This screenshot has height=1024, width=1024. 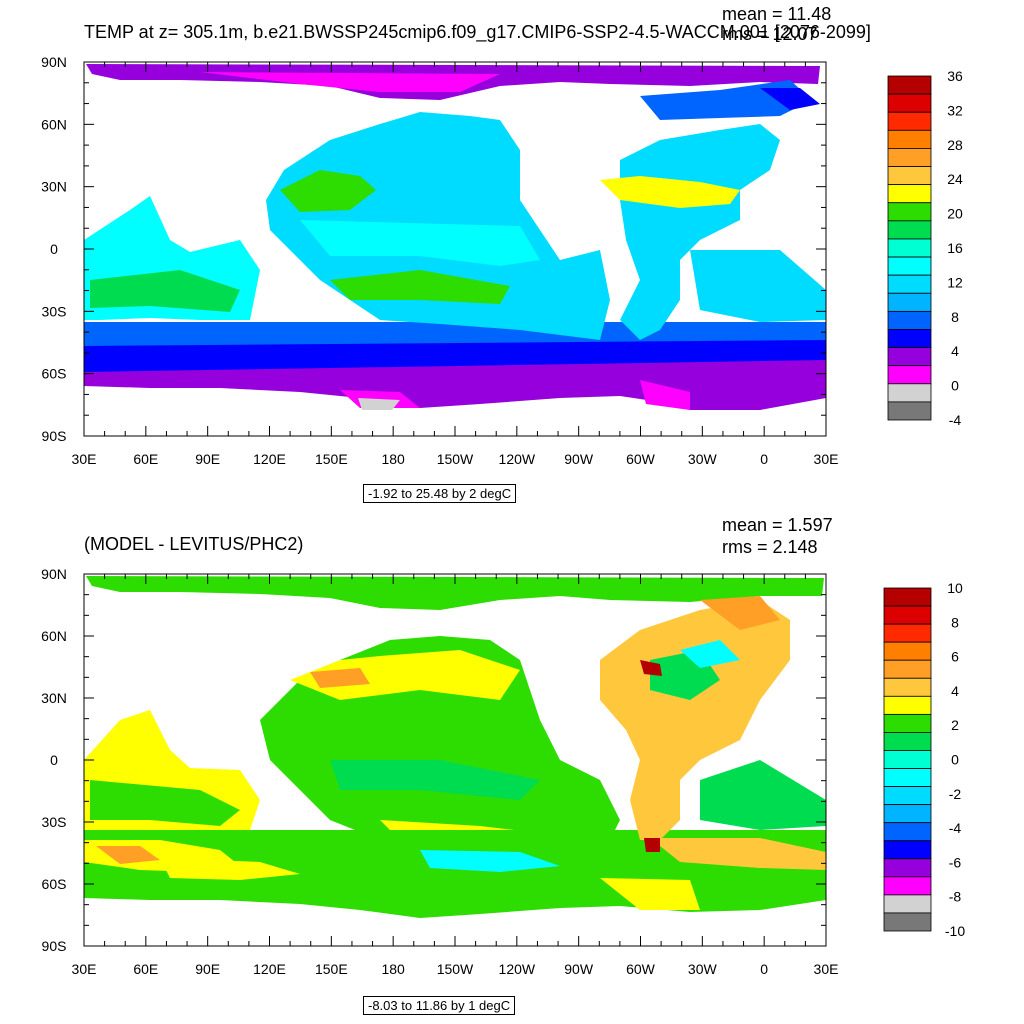 I want to click on panel2-rms: rms = 2.148, so click(x=770, y=547).